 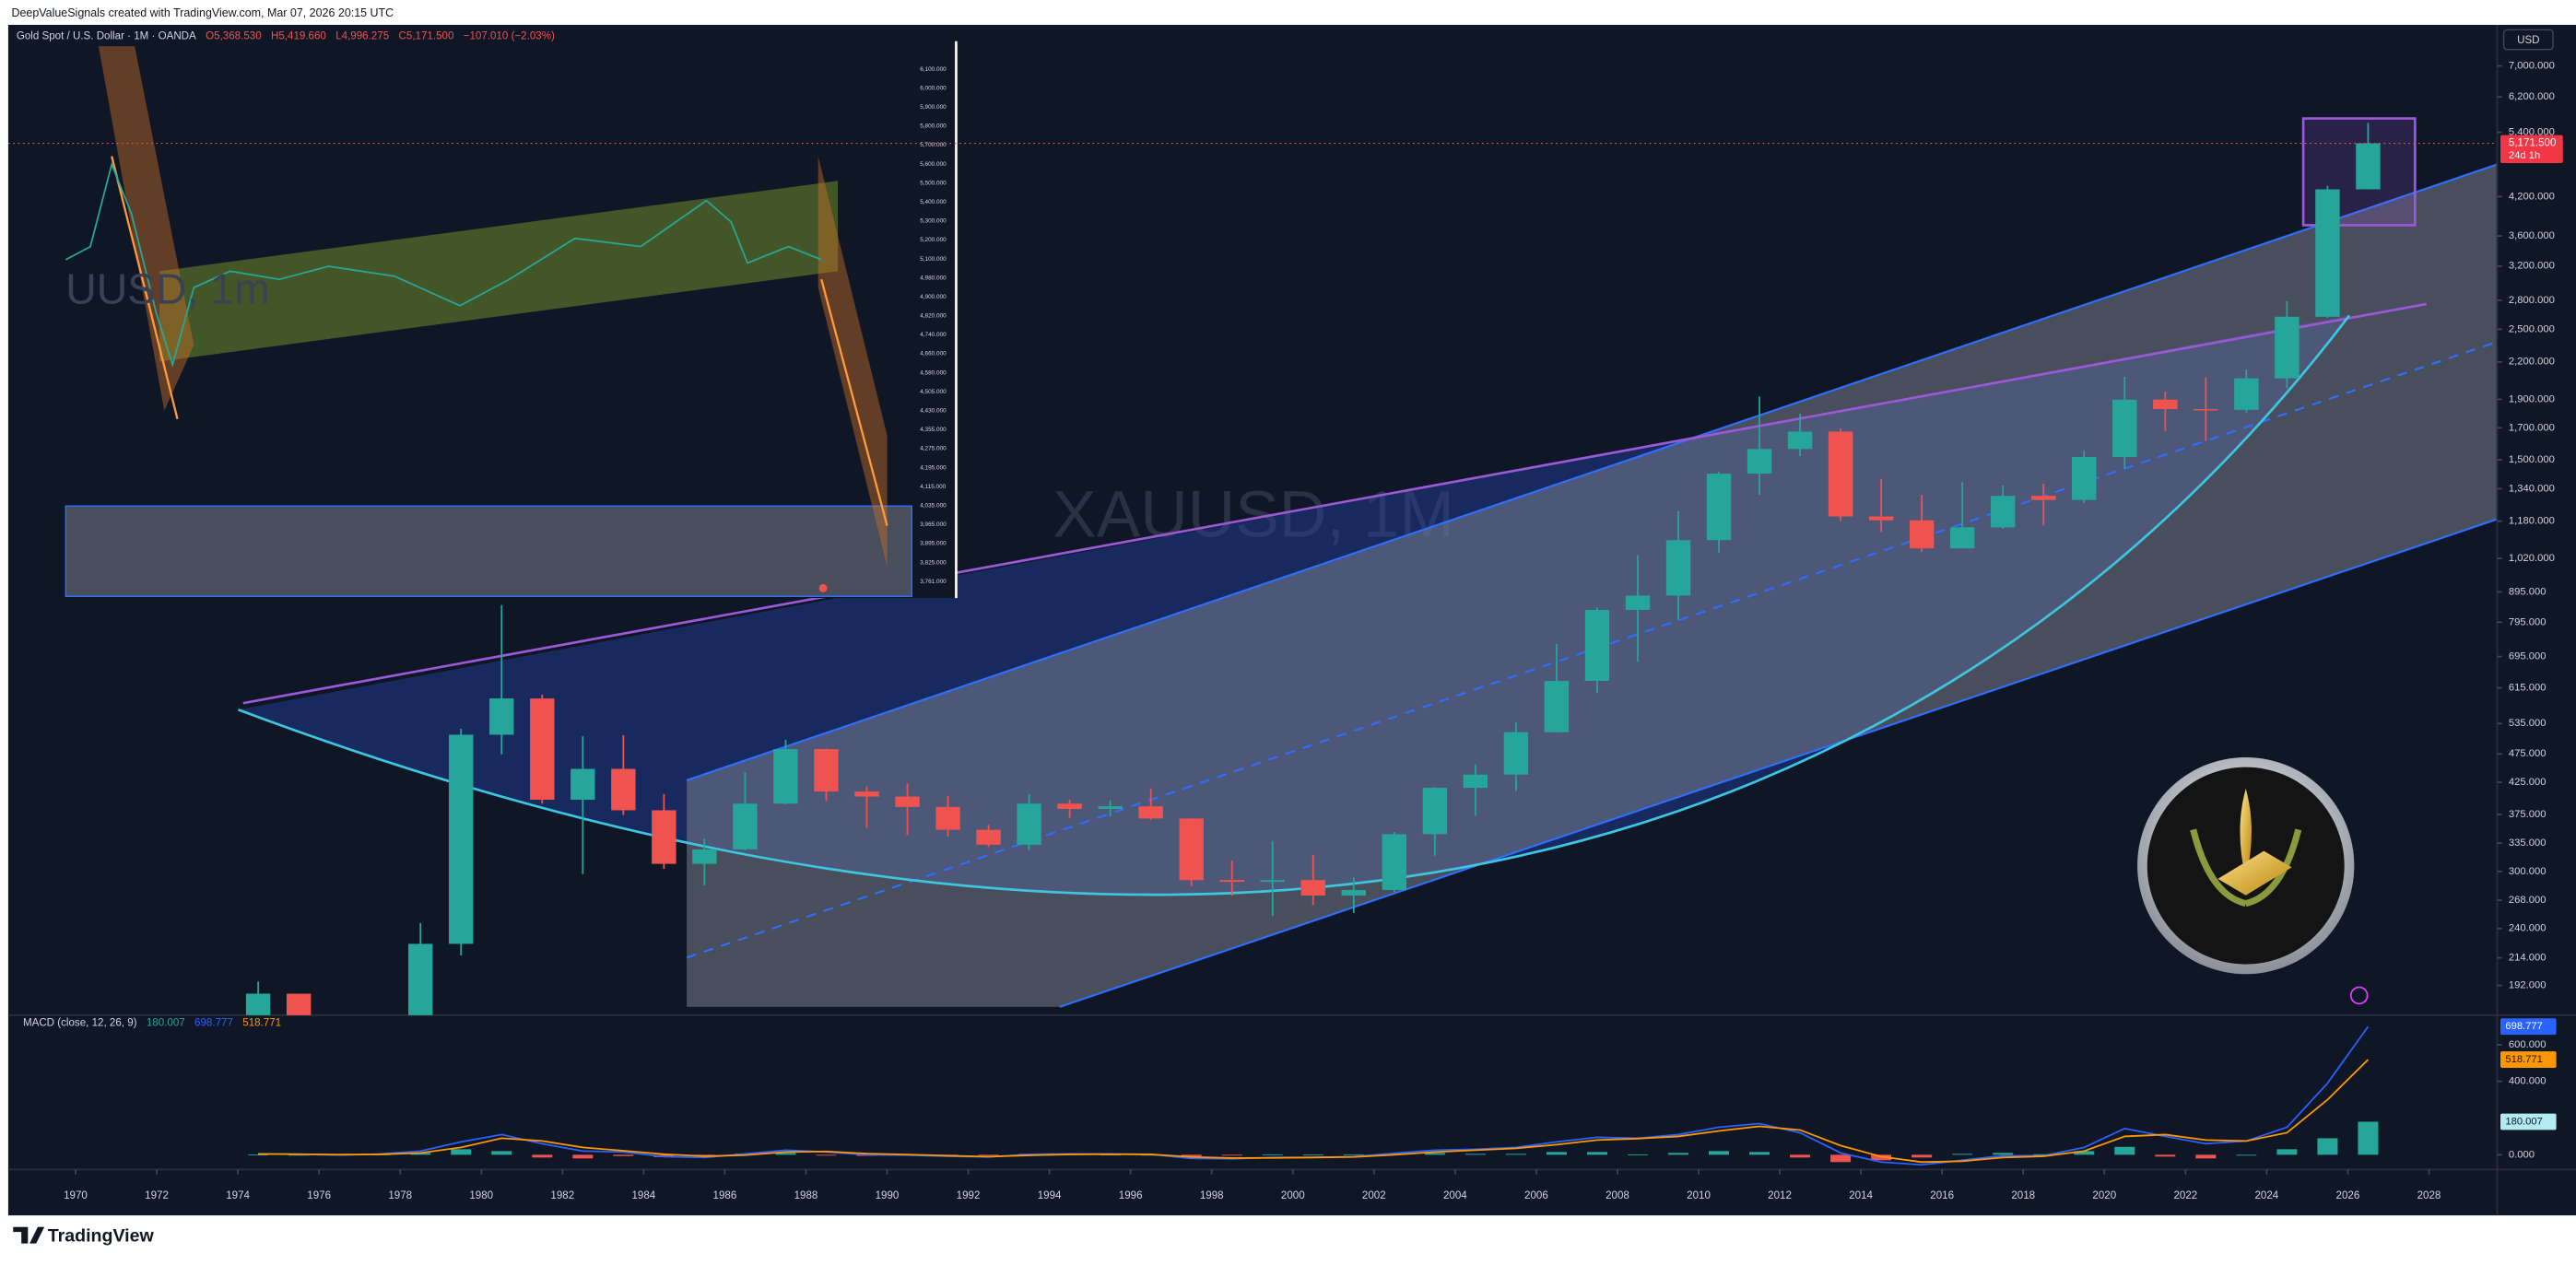 What do you see at coordinates (933, 183) in the screenshot?
I see `inset-axis-label: 5,500.000` at bounding box center [933, 183].